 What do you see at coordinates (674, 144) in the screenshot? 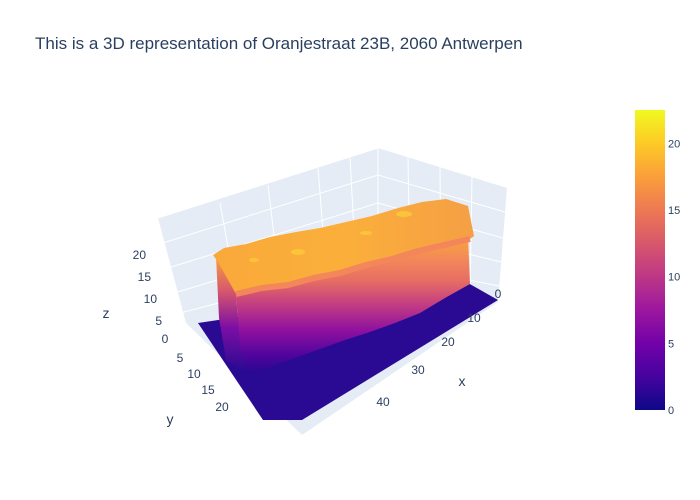
I see `colorbar-tick-label: 20` at bounding box center [674, 144].